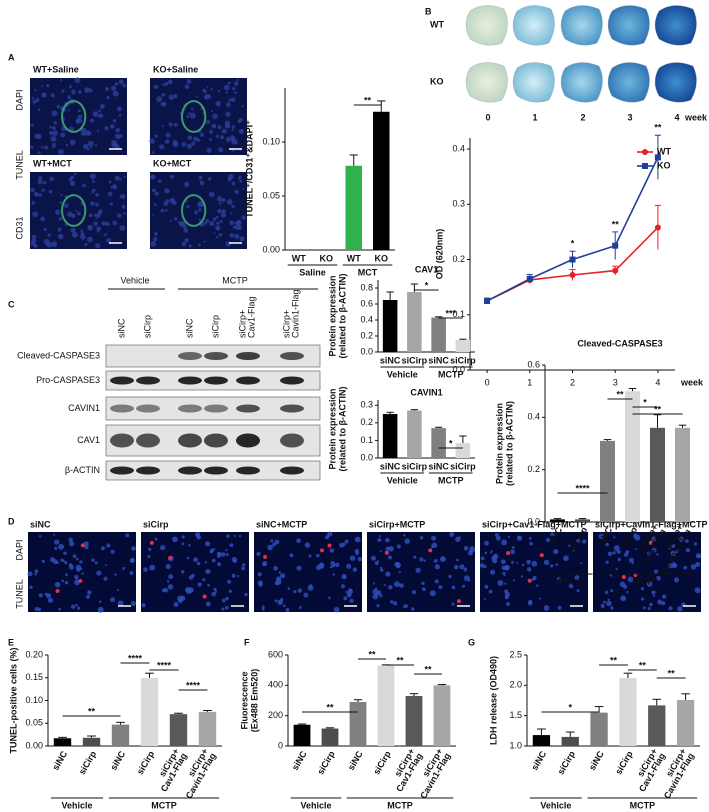  What do you see at coordinates (40, 524) in the screenshot?
I see `image-label: siNC` at bounding box center [40, 524].